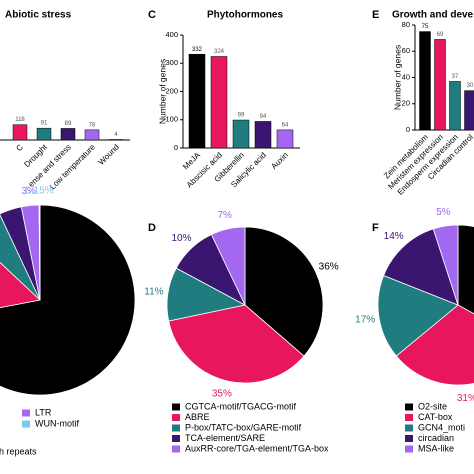 This screenshot has width=474, height=474. Describe the element at coordinates (440, 35) in the screenshot. I see `value-label: 69` at that location.